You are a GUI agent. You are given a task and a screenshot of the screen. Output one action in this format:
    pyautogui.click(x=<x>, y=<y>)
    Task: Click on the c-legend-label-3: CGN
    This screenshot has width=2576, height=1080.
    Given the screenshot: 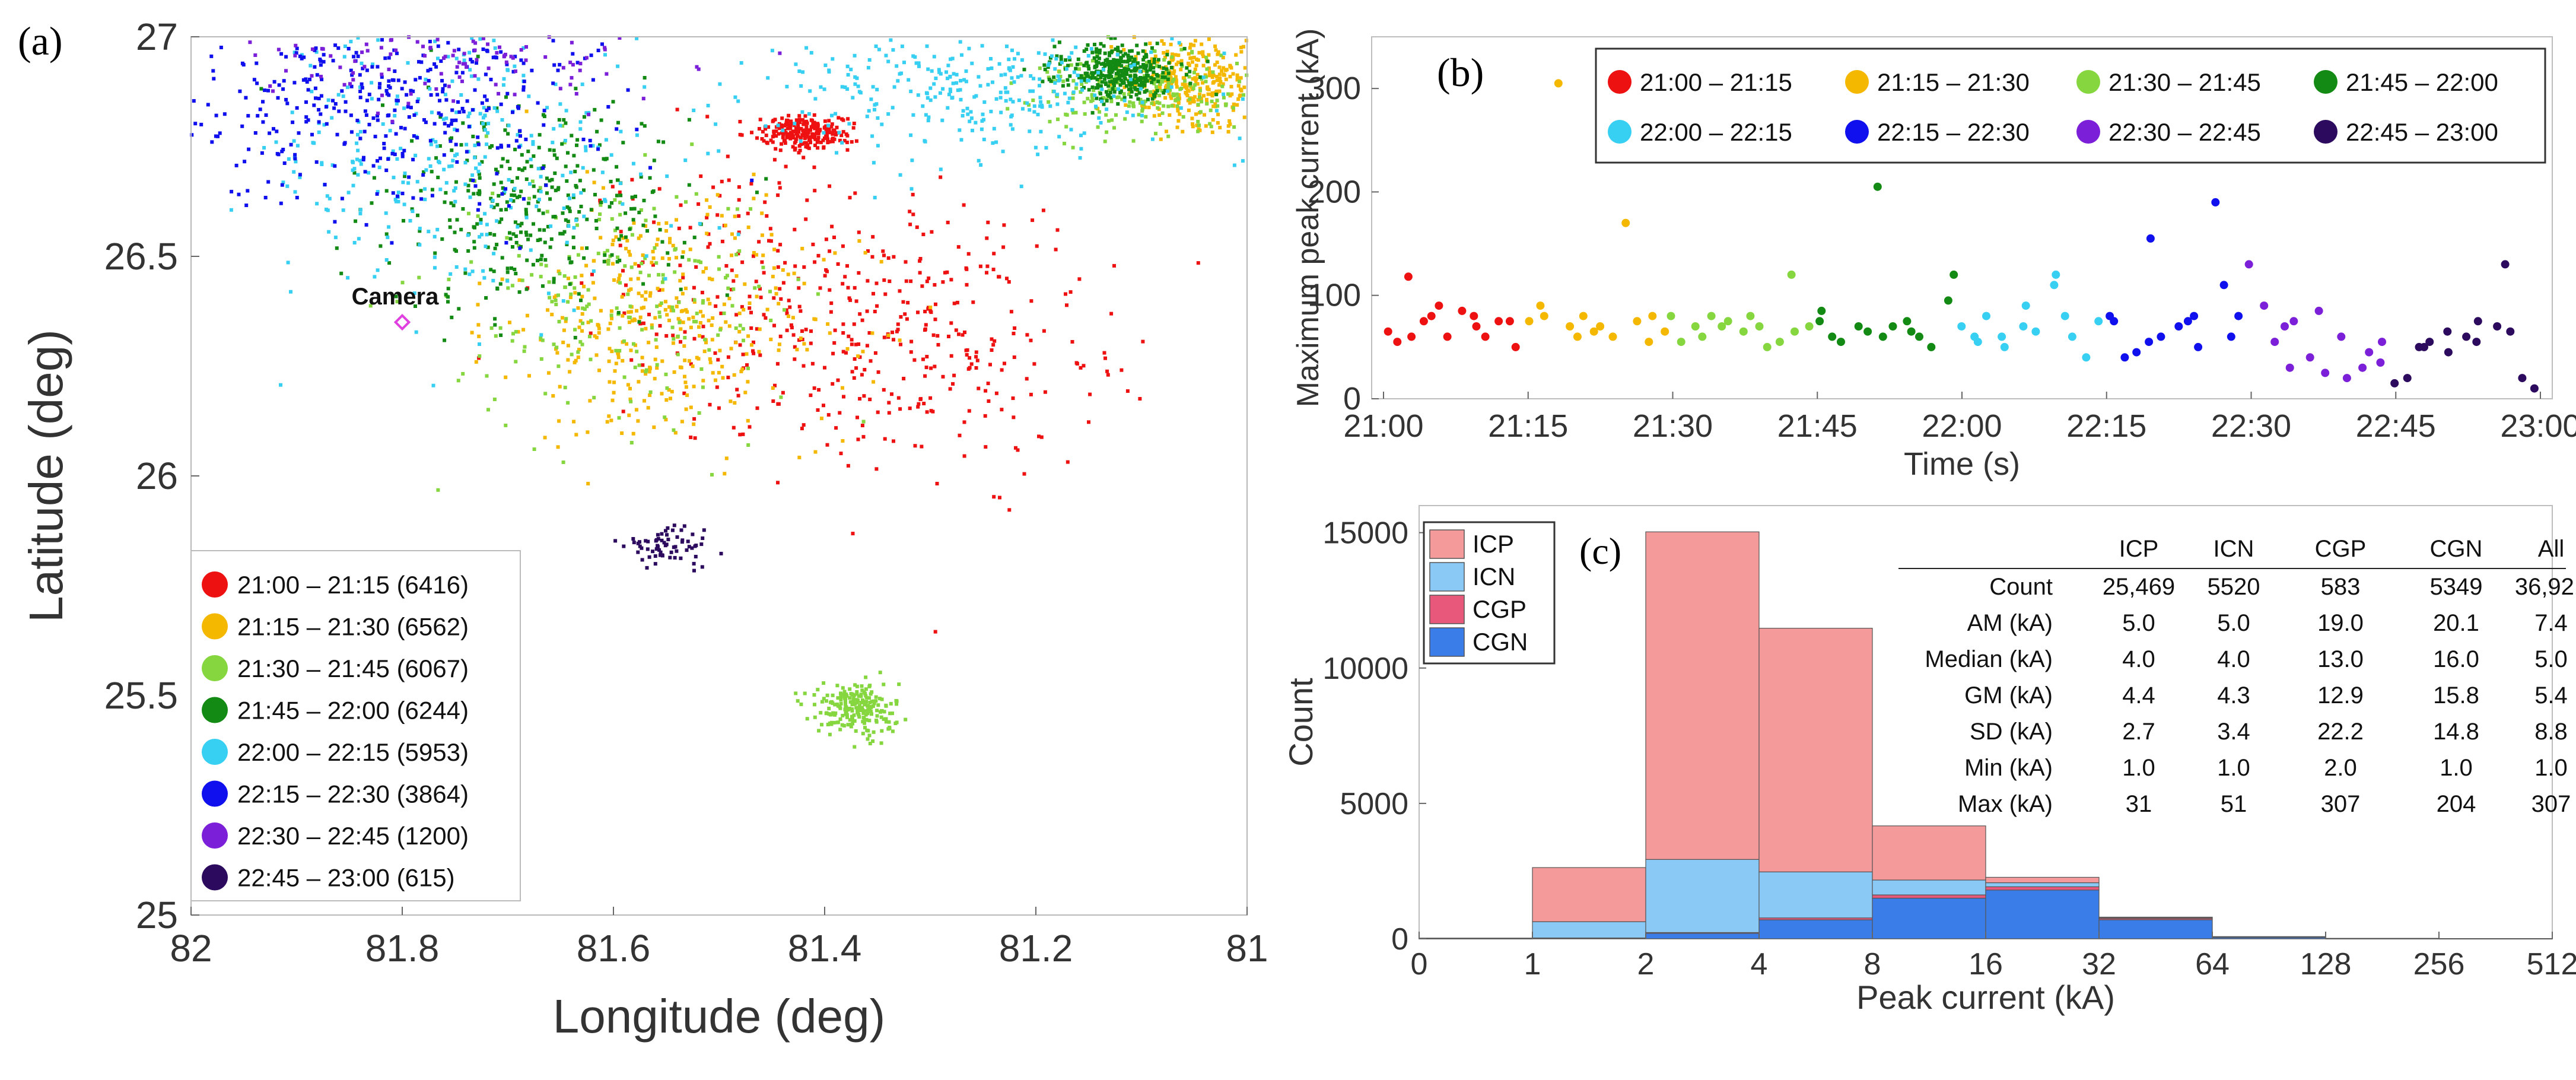 What is the action you would take?
    pyautogui.click(x=1500, y=642)
    